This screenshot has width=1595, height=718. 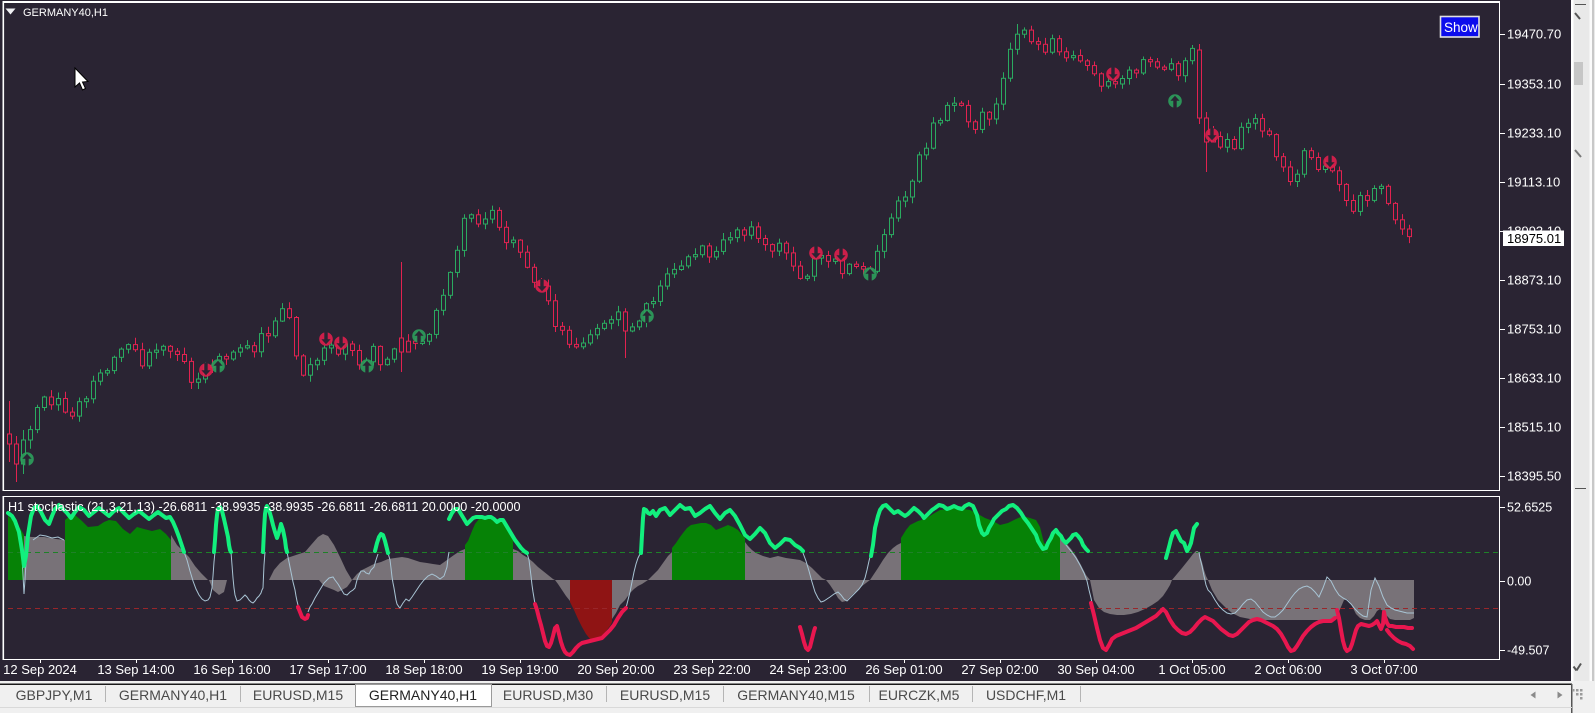 I want to click on svg-text: EURCZK,M5, so click(x=919, y=695).